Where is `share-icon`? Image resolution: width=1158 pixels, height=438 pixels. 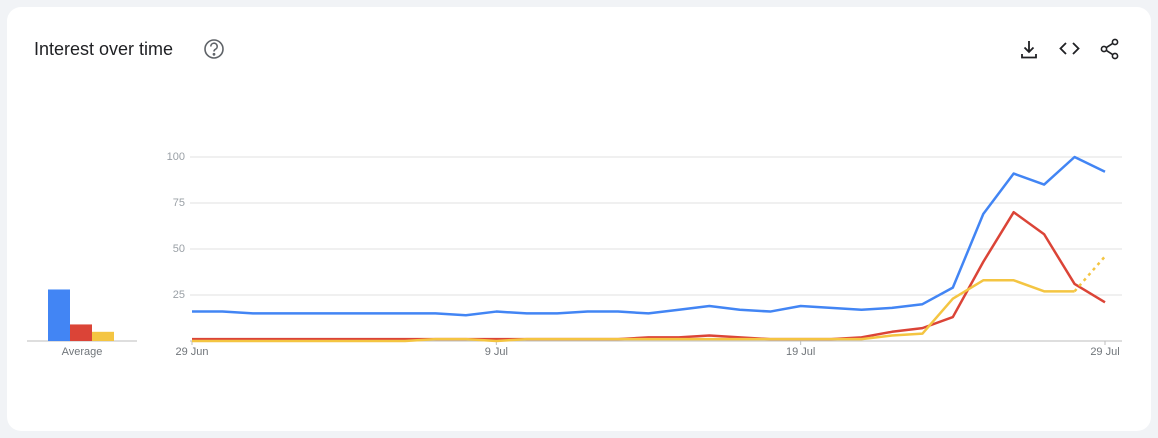
share-icon is located at coordinates (1109, 49).